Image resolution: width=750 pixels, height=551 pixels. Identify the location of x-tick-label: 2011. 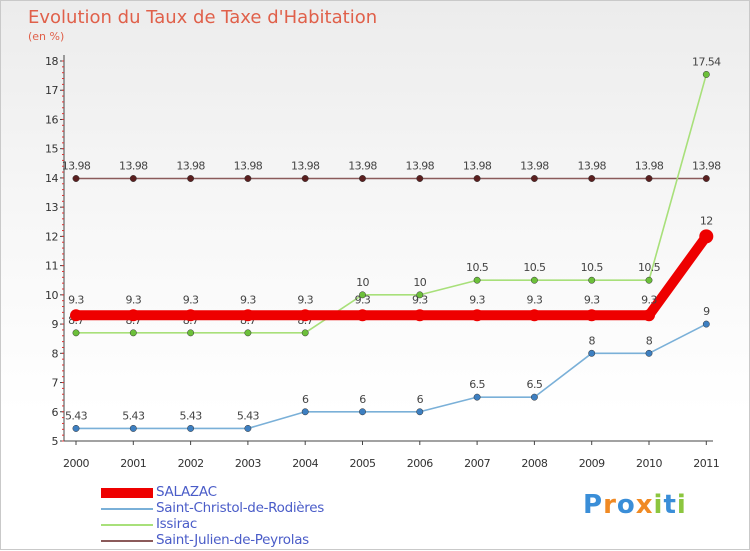
(706, 463).